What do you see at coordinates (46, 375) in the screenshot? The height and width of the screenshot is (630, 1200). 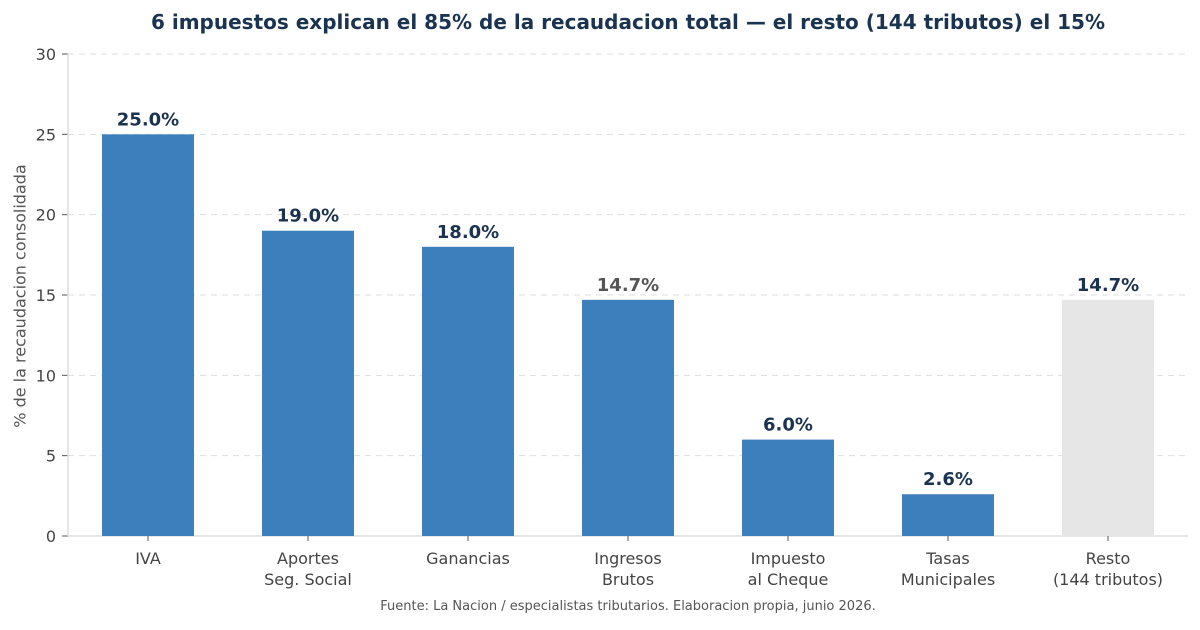 I see `y-tick-label: 10` at bounding box center [46, 375].